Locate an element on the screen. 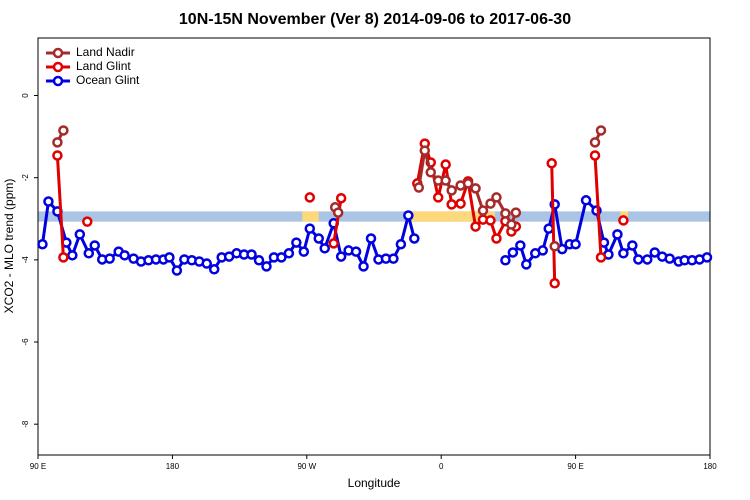  y-tick-label: 0 is located at coordinates (25, 95).